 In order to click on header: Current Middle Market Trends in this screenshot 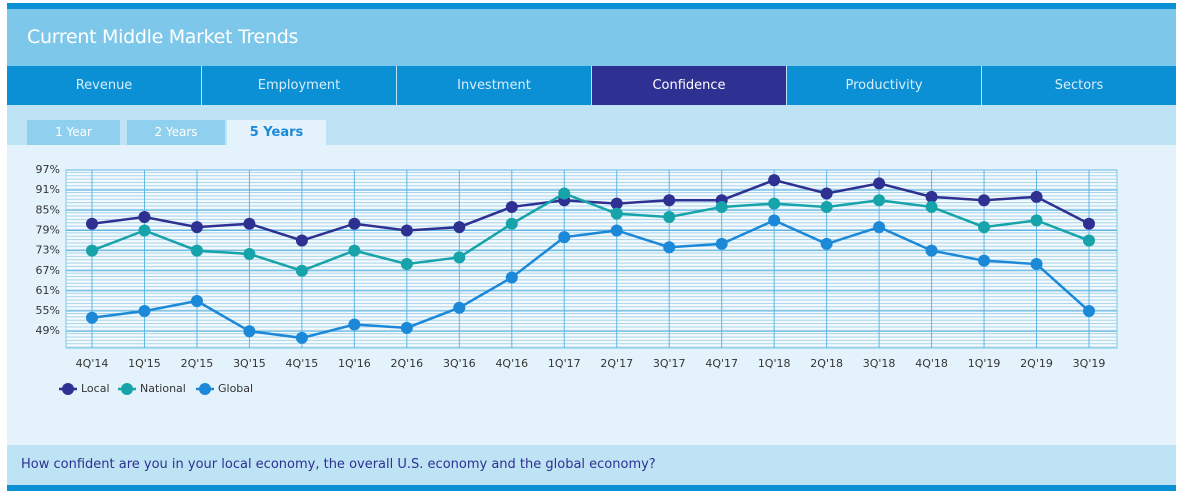, I will do `click(591, 37)`.